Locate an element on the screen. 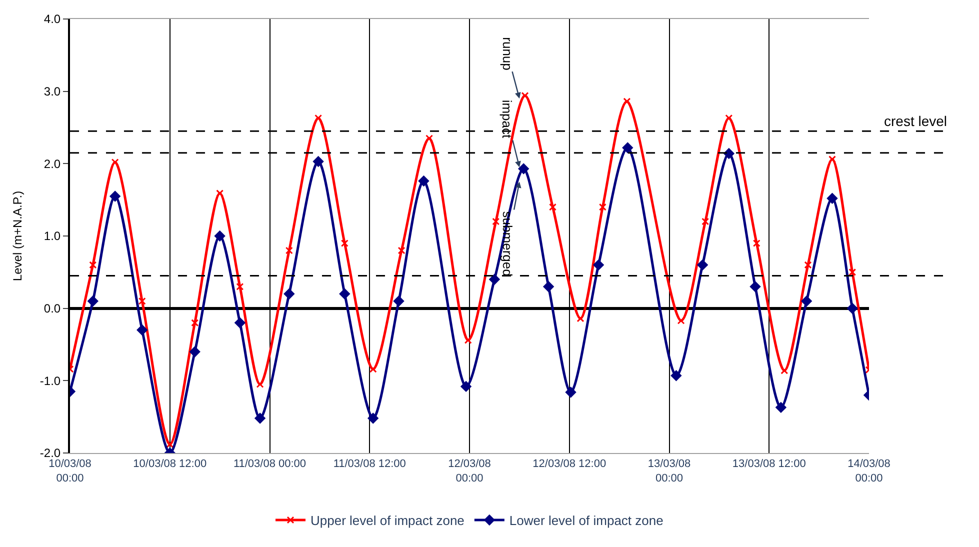 The height and width of the screenshot is (547, 979). x-tick-label: 14/03/08 00:00 is located at coordinates (869, 471).